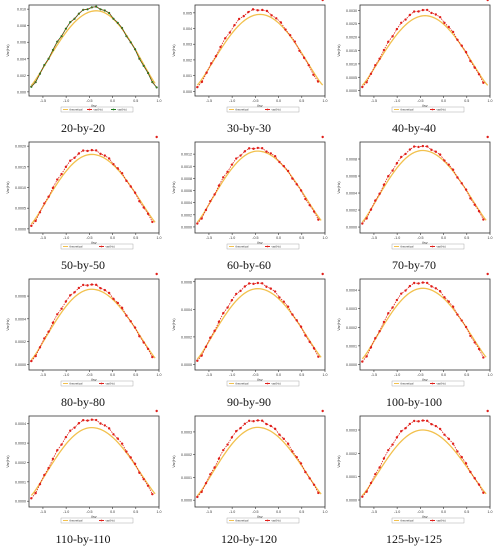  What do you see at coordinates (267, 383) in the screenshot?
I see `legend-marker` at bounding box center [267, 383].